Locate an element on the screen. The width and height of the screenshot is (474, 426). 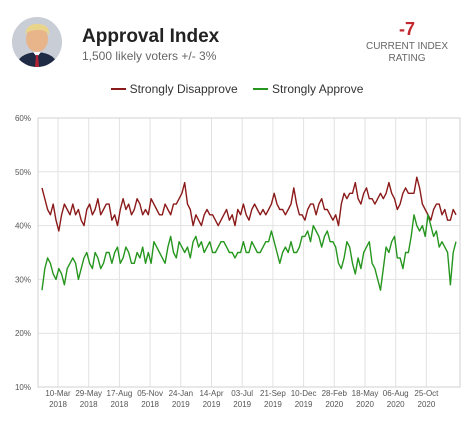
x-tick-label: 05-Nov is located at coordinates (150, 393).